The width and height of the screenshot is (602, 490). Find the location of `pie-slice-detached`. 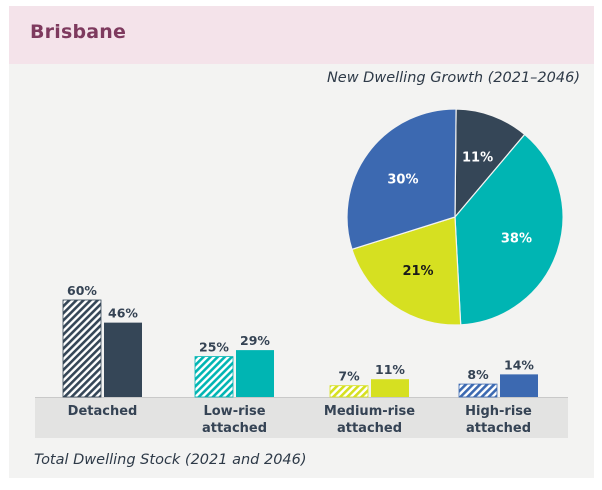

pie-slice-detached is located at coordinates (490, 163).